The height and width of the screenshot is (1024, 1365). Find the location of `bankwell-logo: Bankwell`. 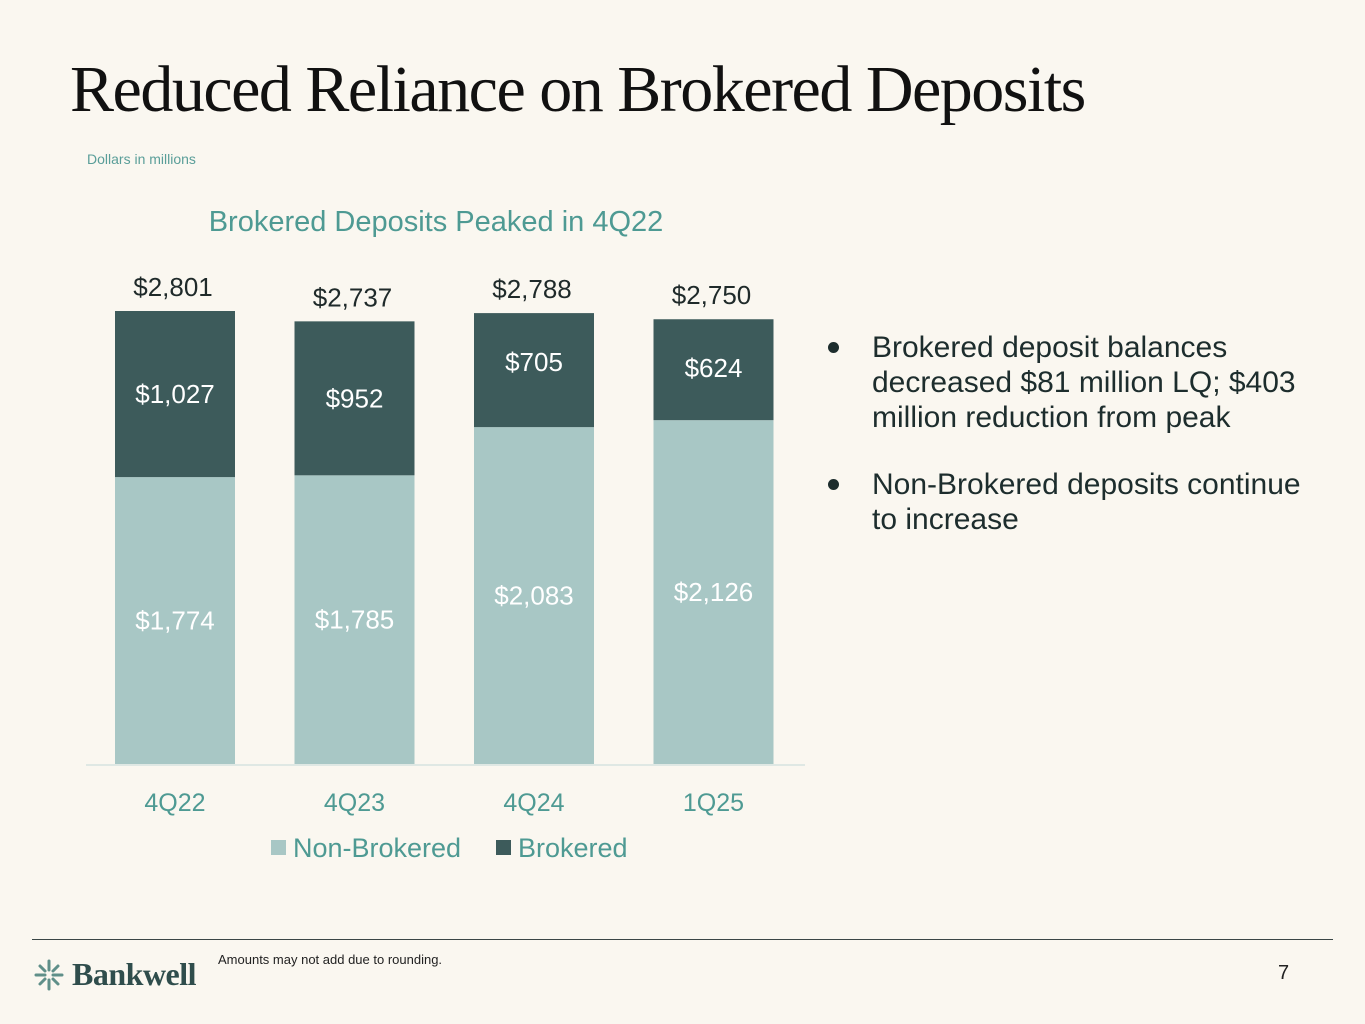

bankwell-logo: Bankwell is located at coordinates (115, 974).